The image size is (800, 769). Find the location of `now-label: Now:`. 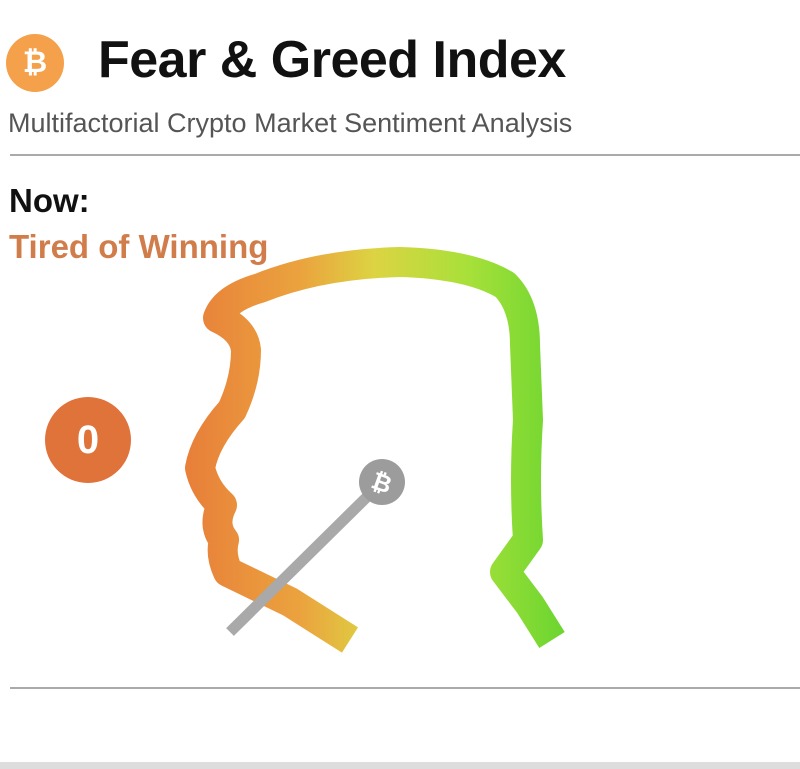

now-label: Now: is located at coordinates (49, 200).